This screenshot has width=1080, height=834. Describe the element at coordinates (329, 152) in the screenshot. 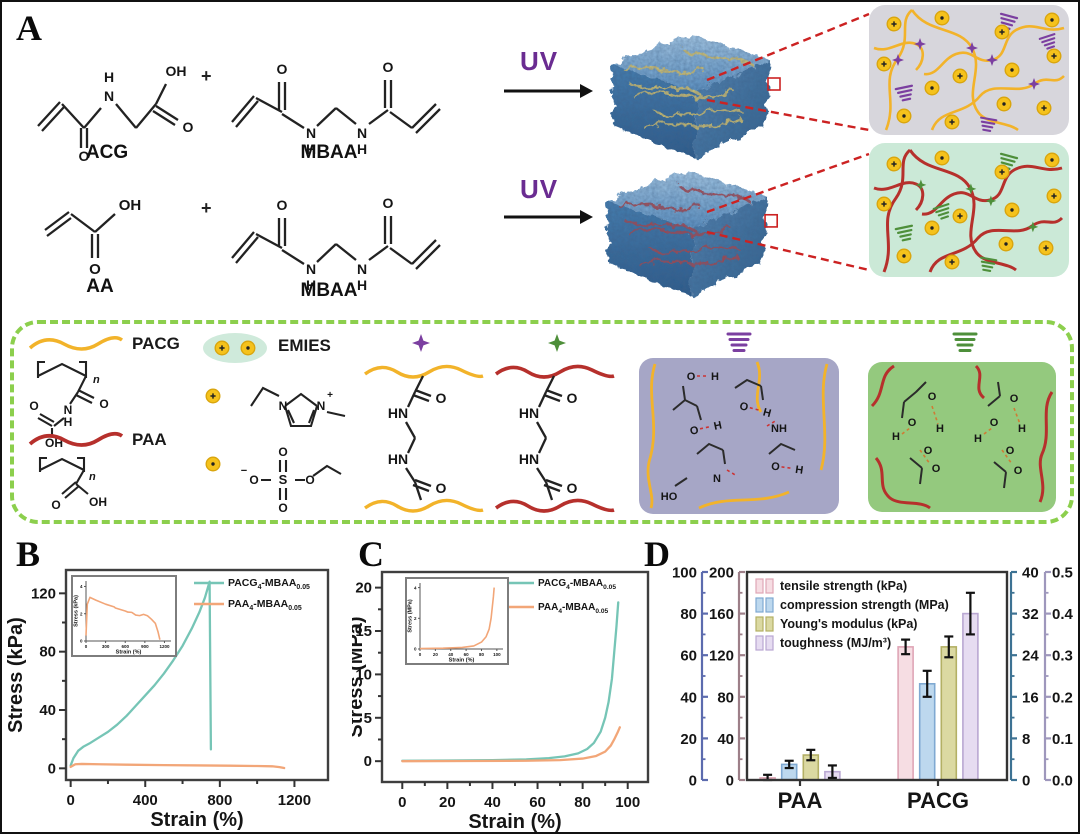

I see `molecule-name-mbaa-1: MBAA` at that location.